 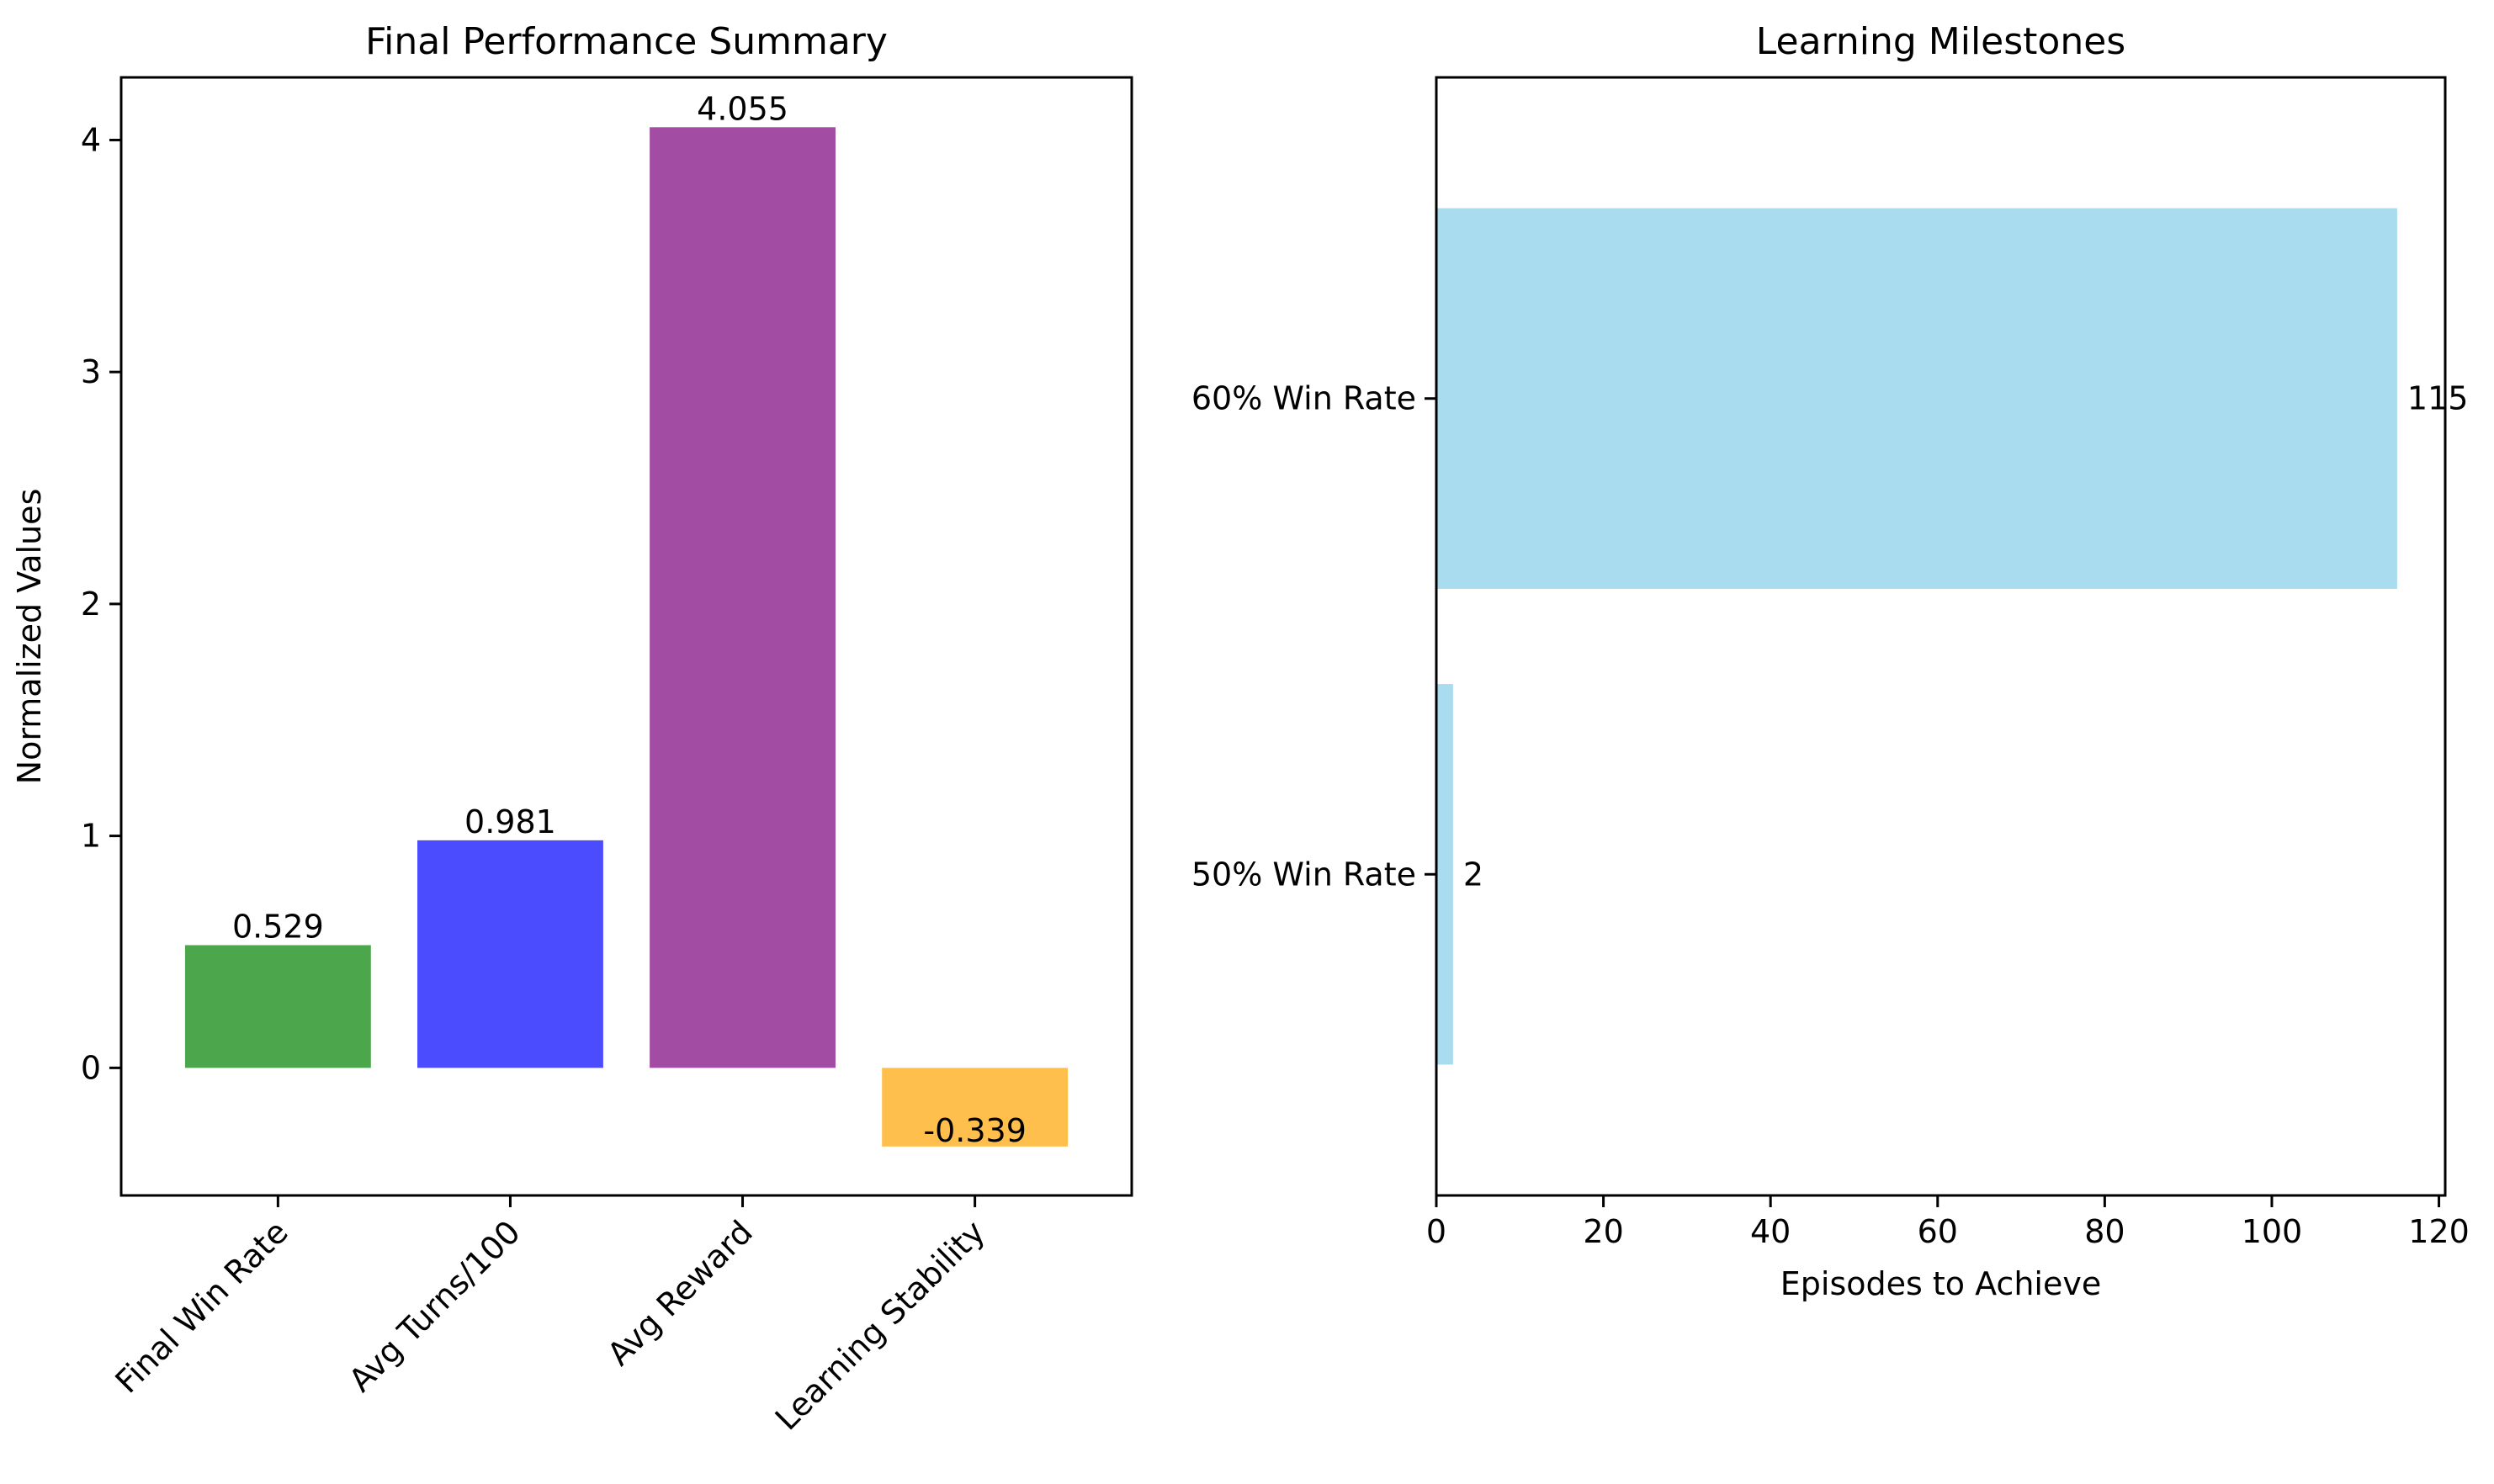 I want to click on bar-value-label: 0.529, so click(x=278, y=926).